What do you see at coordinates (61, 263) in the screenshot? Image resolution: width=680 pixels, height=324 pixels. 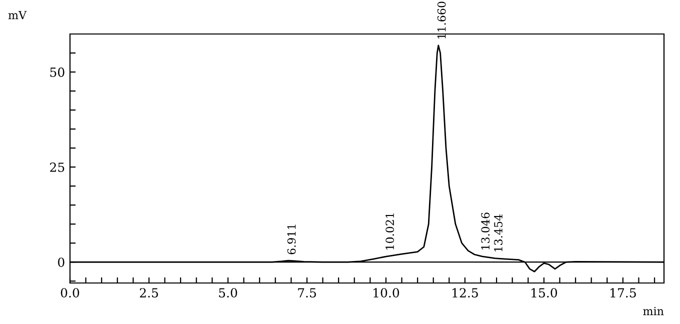 I see `y-tick-label: 0` at bounding box center [61, 263].